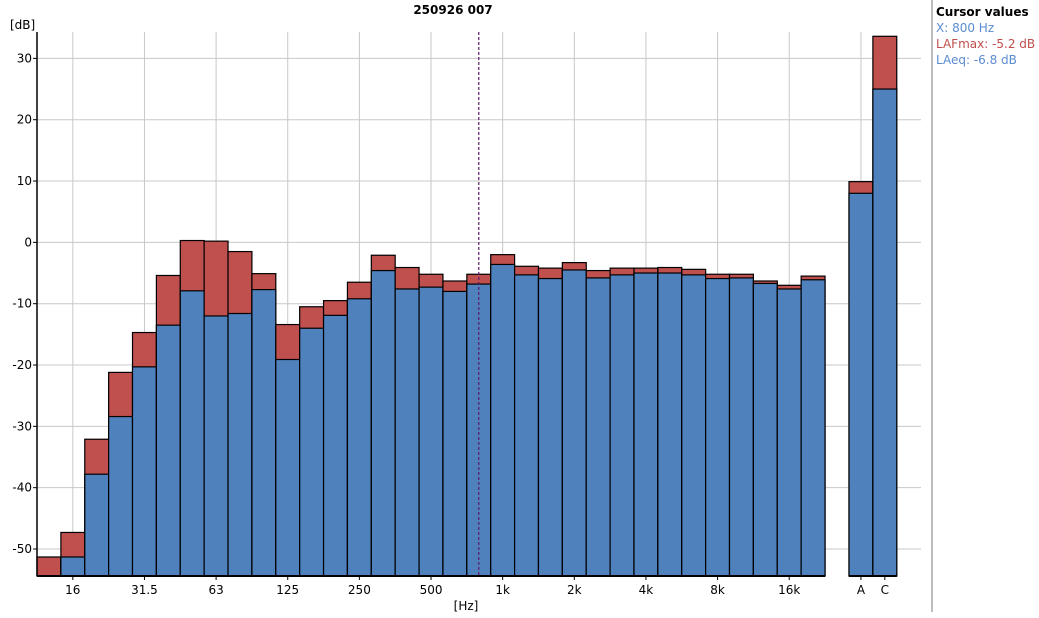 This screenshot has width=1039, height=618. Describe the element at coordinates (574, 590) in the screenshot. I see `x-tick-label: 2k` at that location.